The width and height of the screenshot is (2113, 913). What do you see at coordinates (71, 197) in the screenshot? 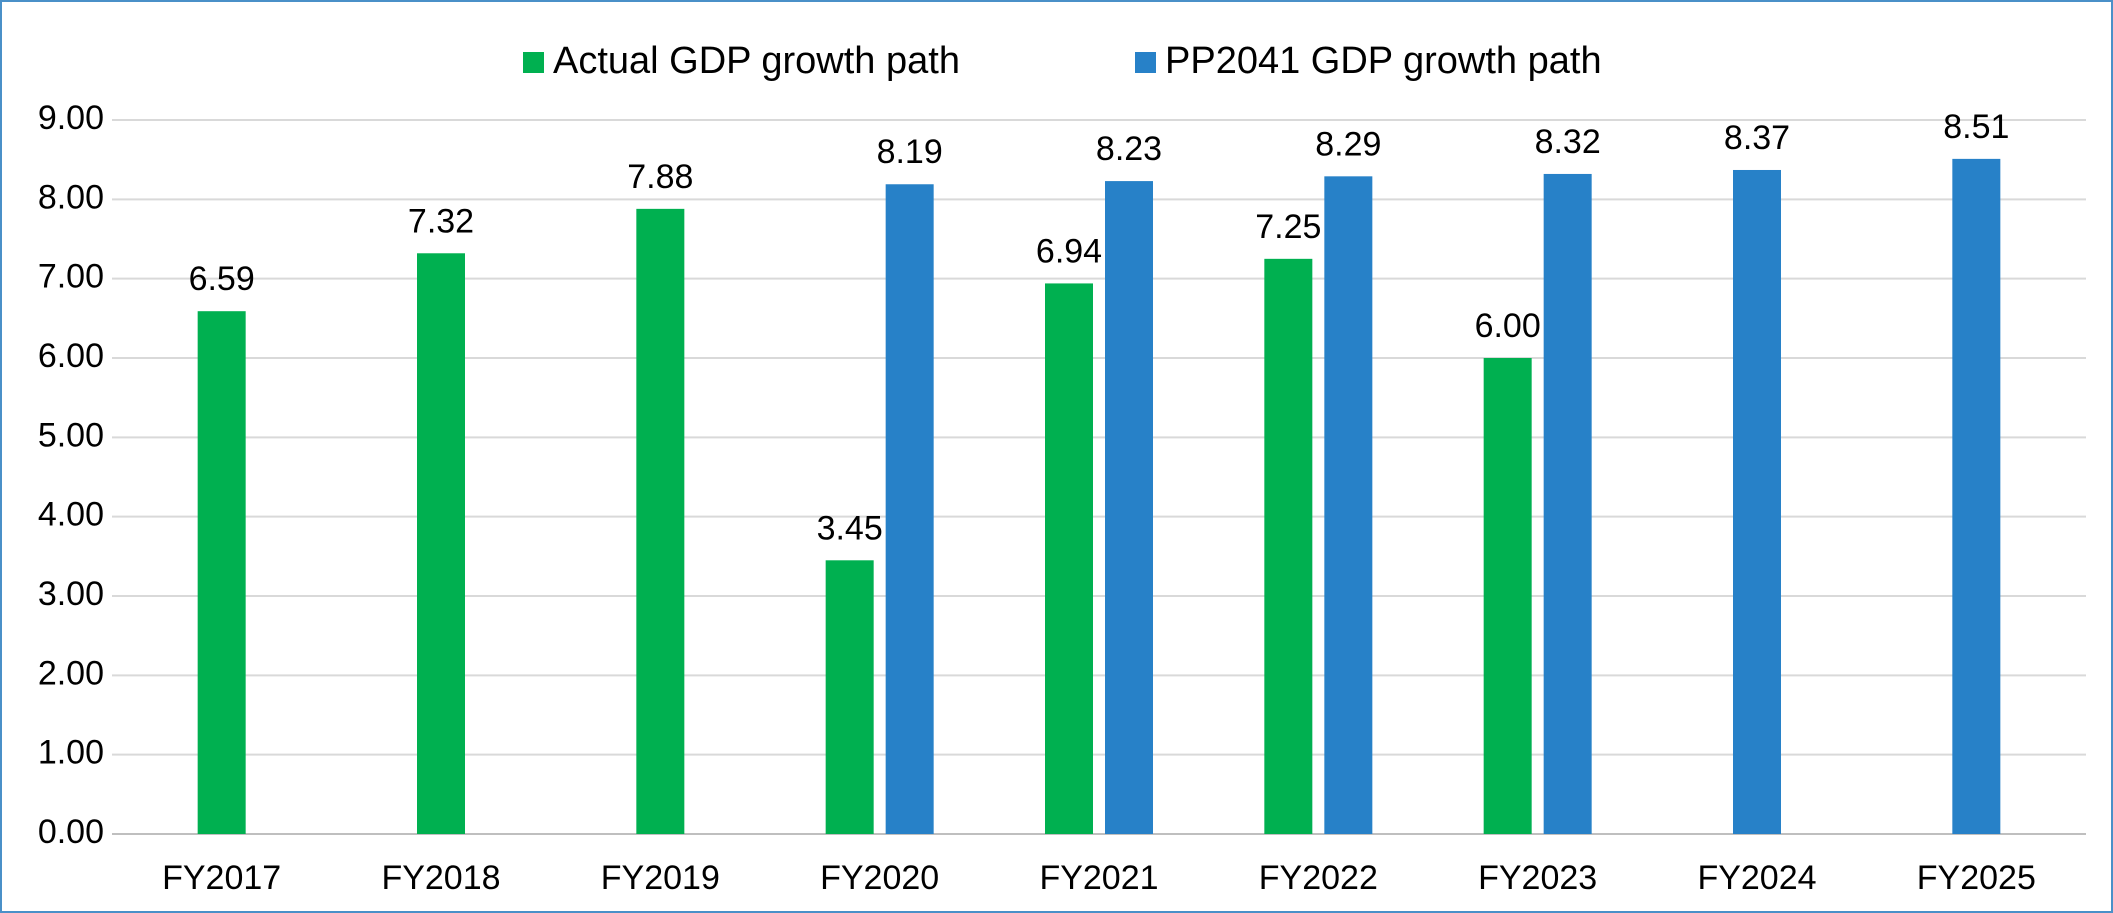
I see `y-tick-label: 8.00` at bounding box center [71, 197].